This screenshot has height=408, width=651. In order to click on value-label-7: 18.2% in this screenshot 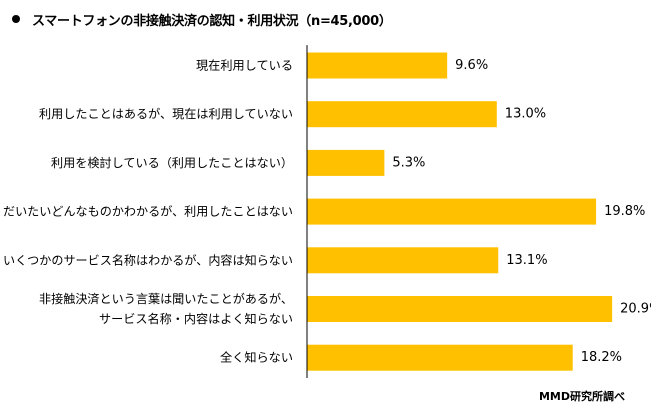, I will do `click(601, 357)`.